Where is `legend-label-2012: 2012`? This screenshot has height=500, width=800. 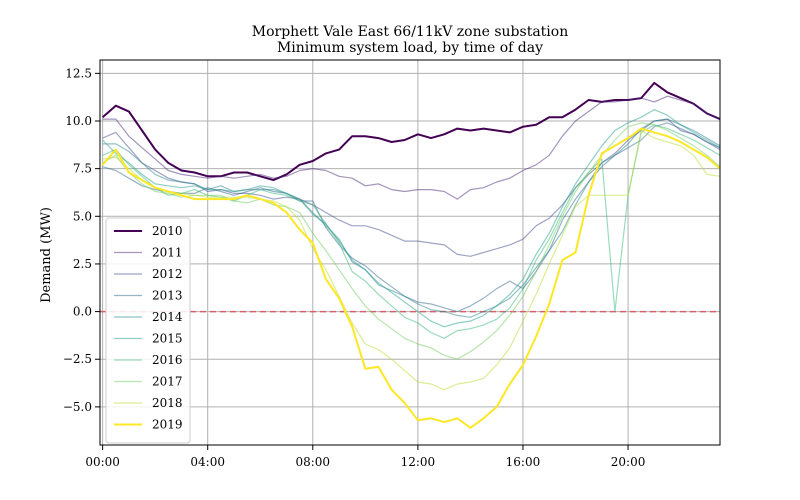
legend-label-2012: 2012 is located at coordinates (167, 274).